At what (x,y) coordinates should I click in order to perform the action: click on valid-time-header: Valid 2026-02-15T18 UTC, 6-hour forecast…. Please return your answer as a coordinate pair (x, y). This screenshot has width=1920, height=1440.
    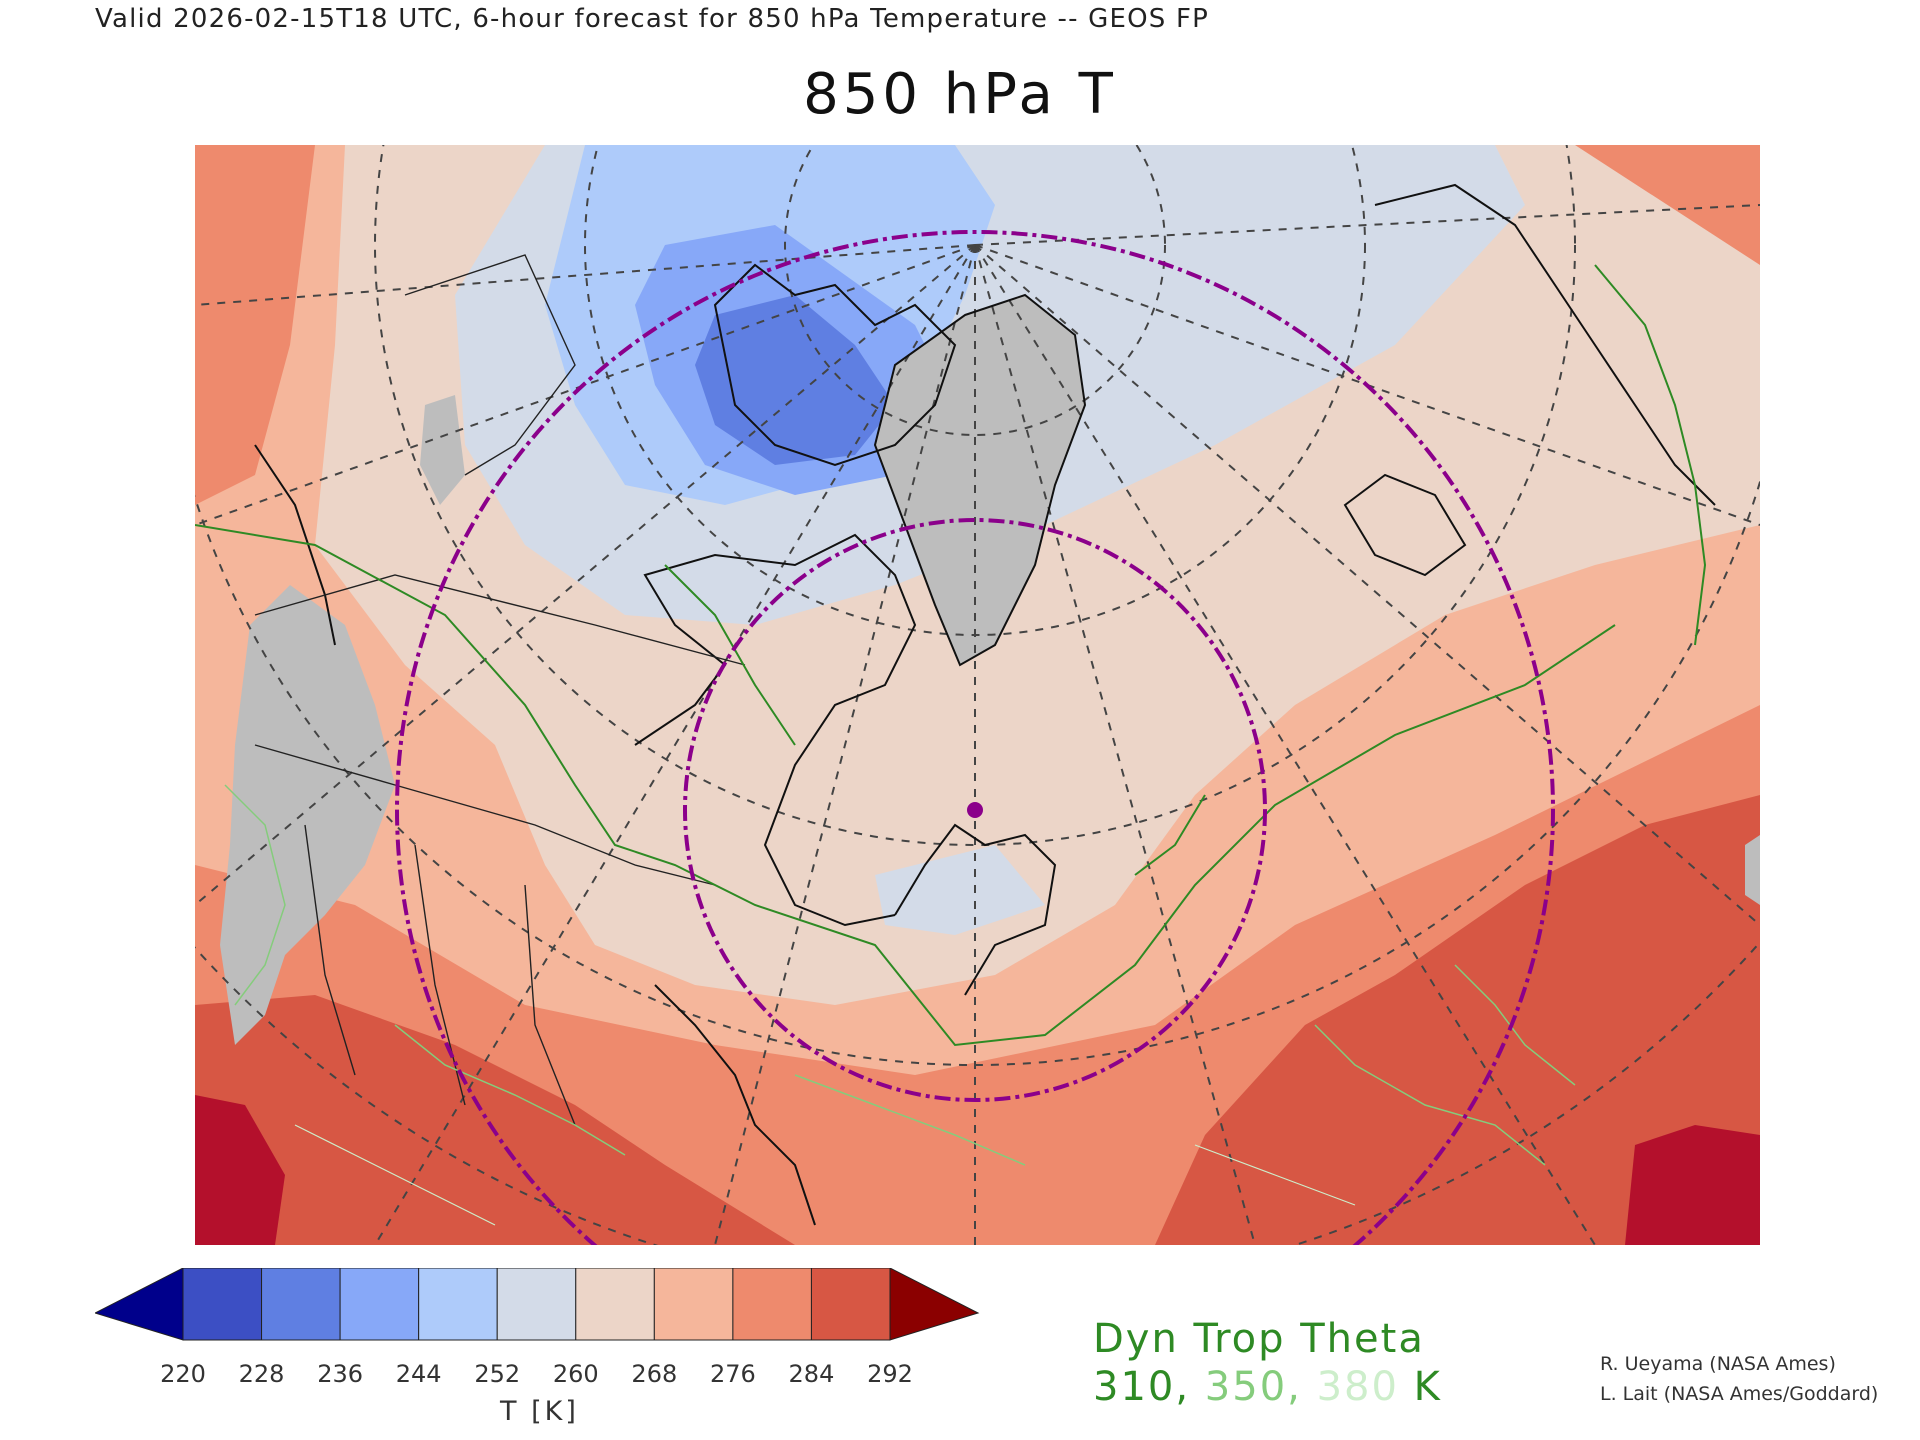
    Looking at the image, I should click on (652, 19).